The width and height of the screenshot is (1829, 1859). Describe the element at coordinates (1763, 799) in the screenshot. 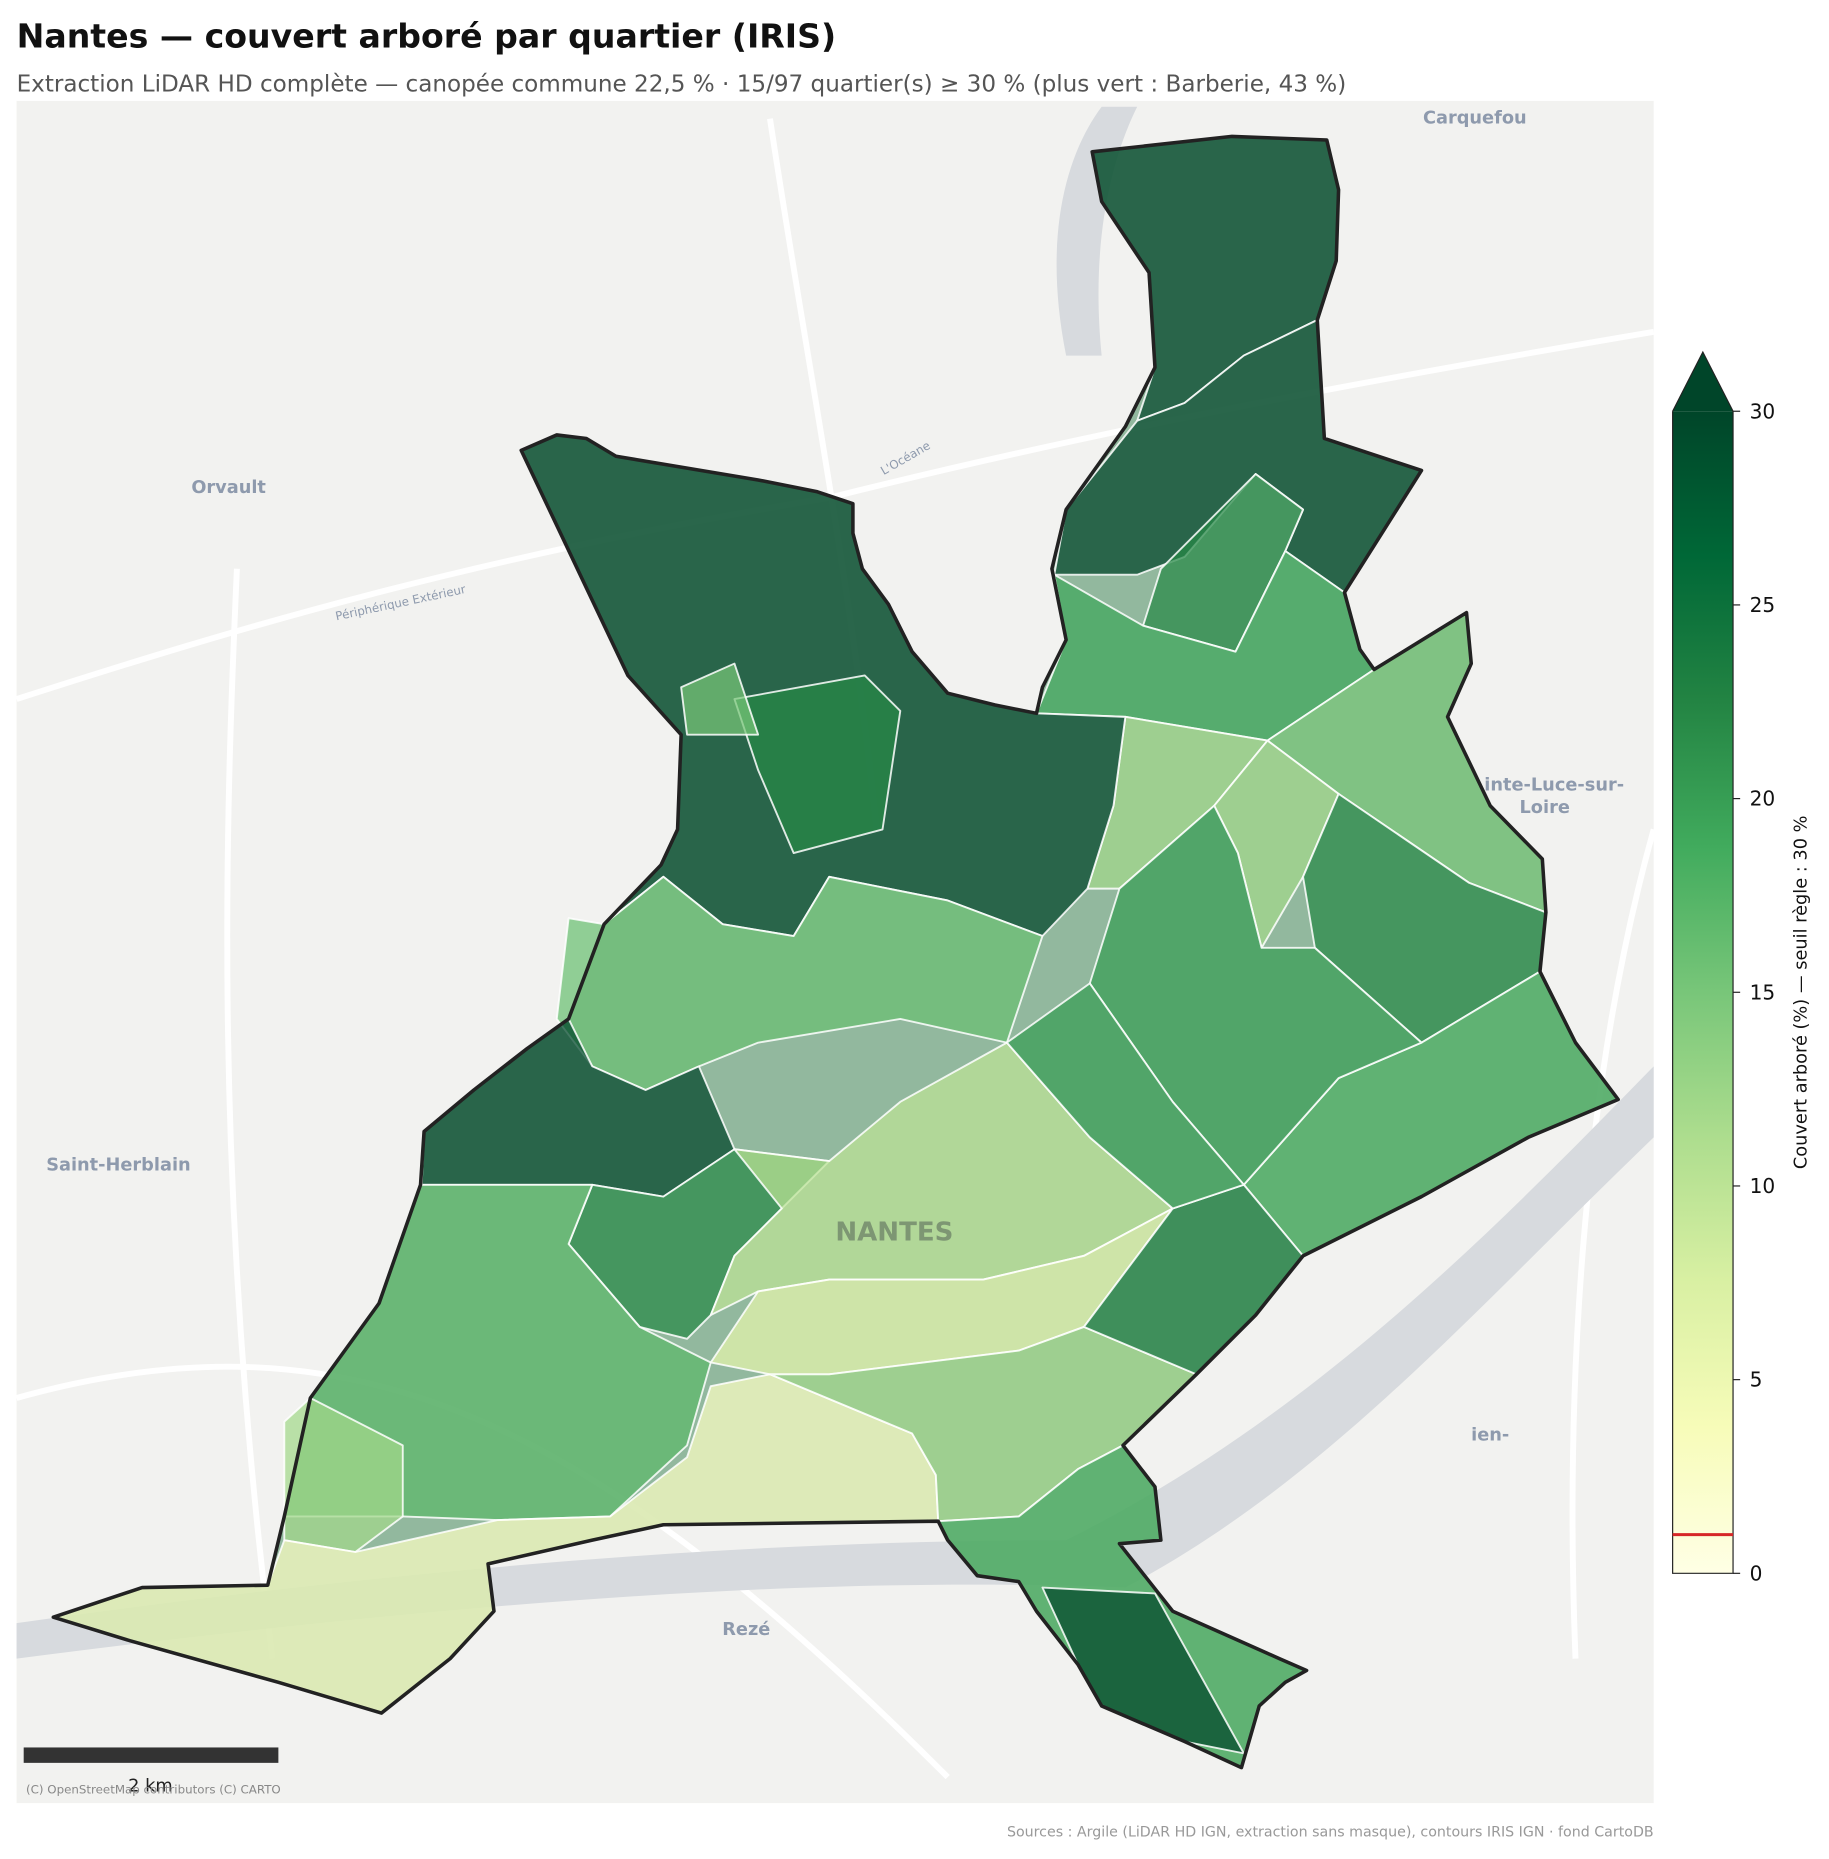

I see `colorbar-tick-label: 20` at that location.